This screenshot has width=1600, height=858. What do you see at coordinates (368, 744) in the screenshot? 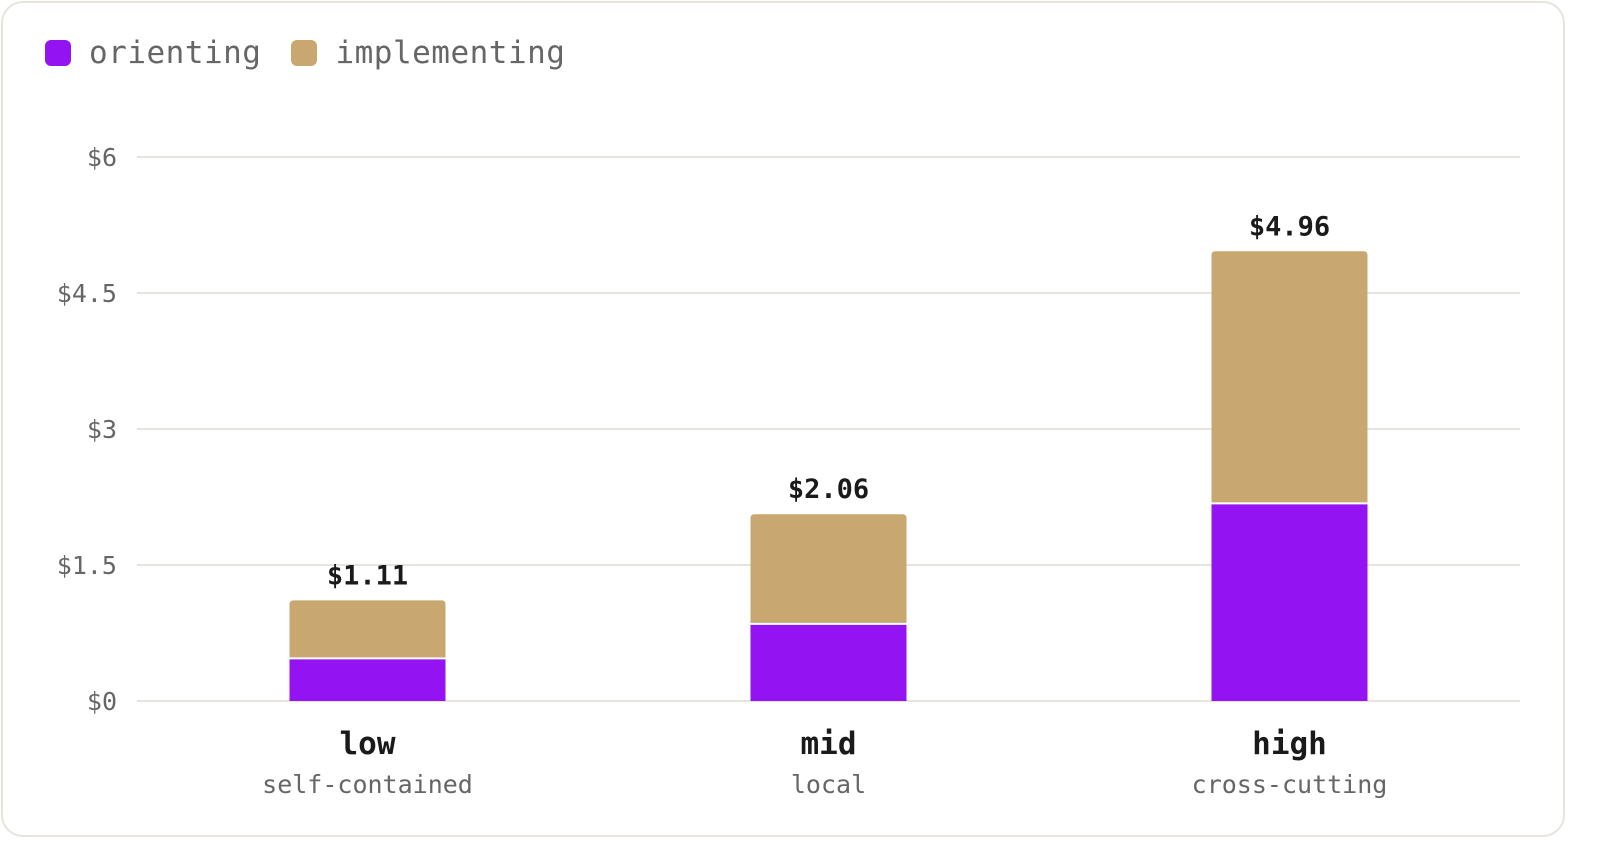
I see `x-category-label-low: low` at bounding box center [368, 744].